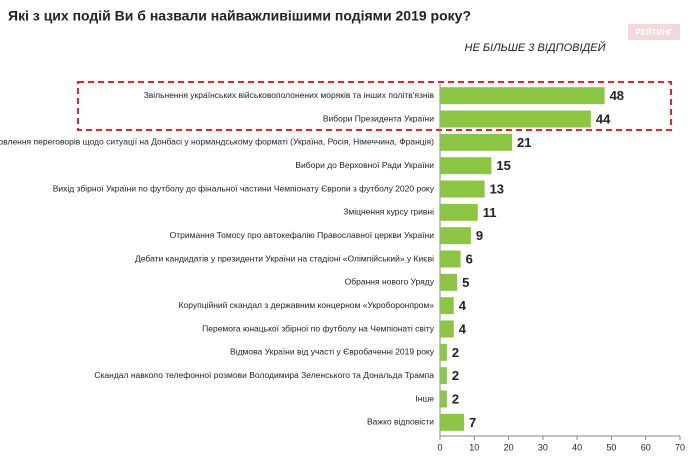  I want to click on value-label: 11, so click(490, 212).